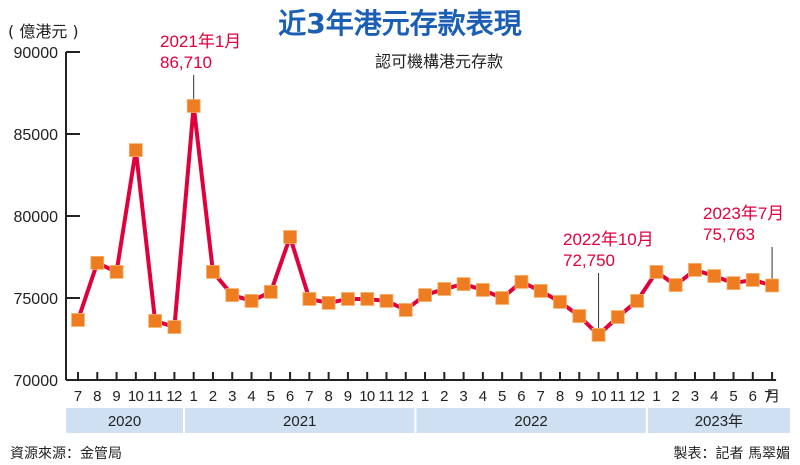 This screenshot has width=800, height=465. Describe the element at coordinates (400, 23) in the screenshot. I see `chart-title: 近3年港元存款表現` at that location.